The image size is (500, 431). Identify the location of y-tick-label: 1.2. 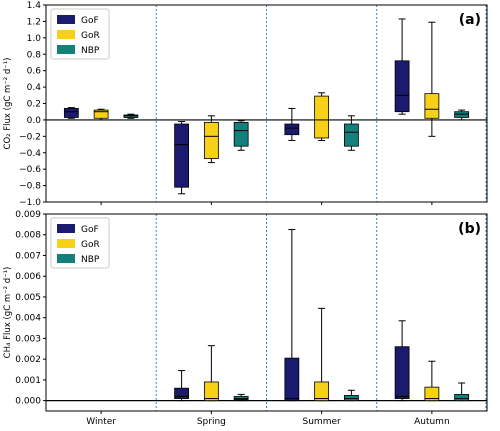
(34, 22).